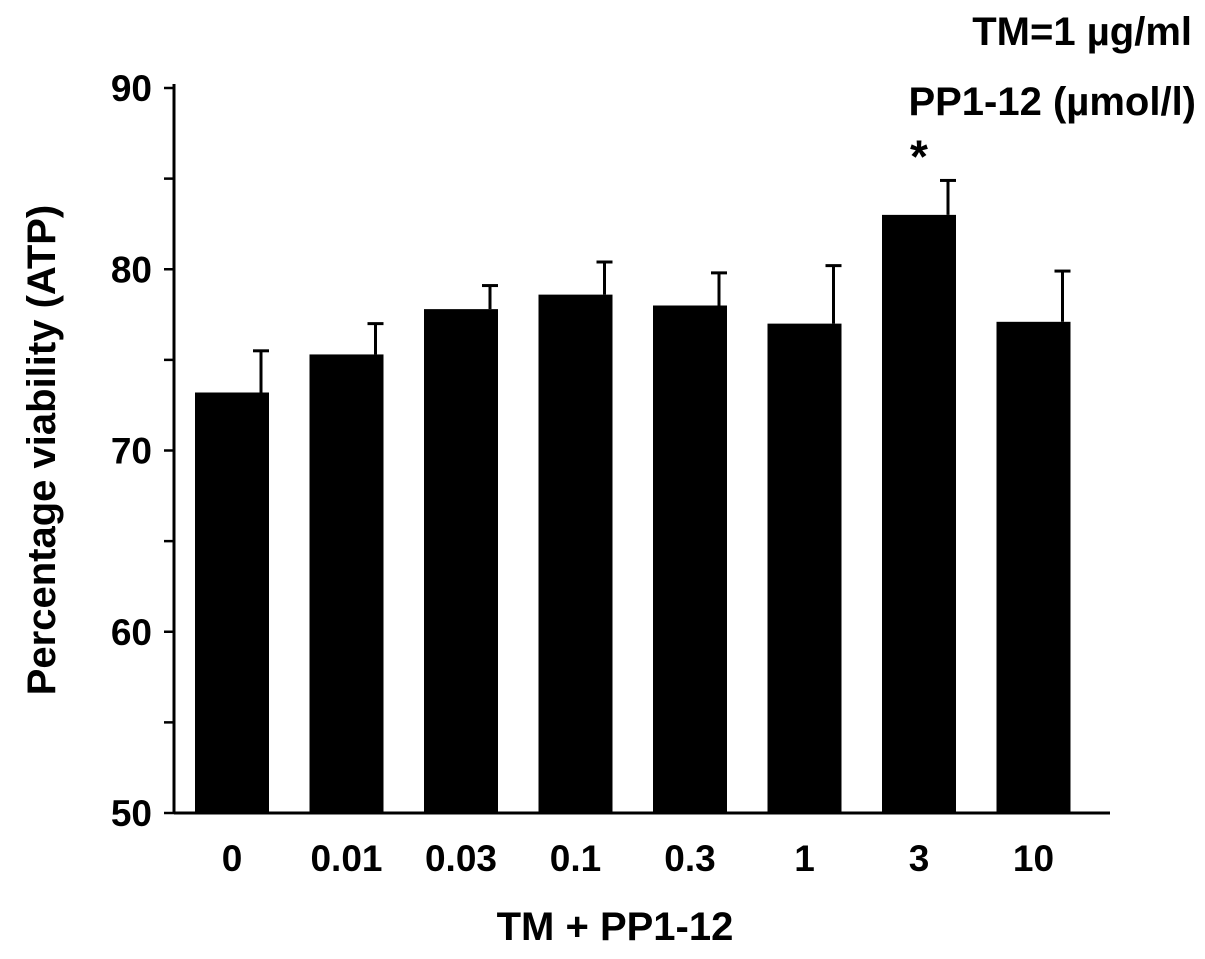  I want to click on annotation-pp1-units: PP1-12 (µmol/l), so click(1052, 102).